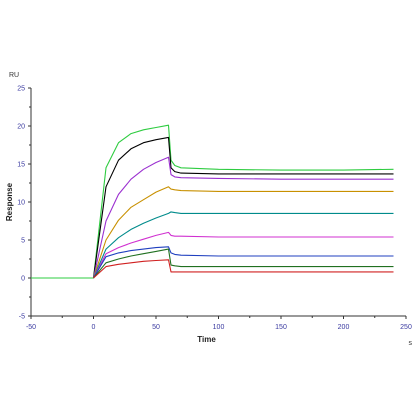 This screenshot has width=416, height=416. Describe the element at coordinates (406, 327) in the screenshot. I see `x-tick-label: 250` at that location.